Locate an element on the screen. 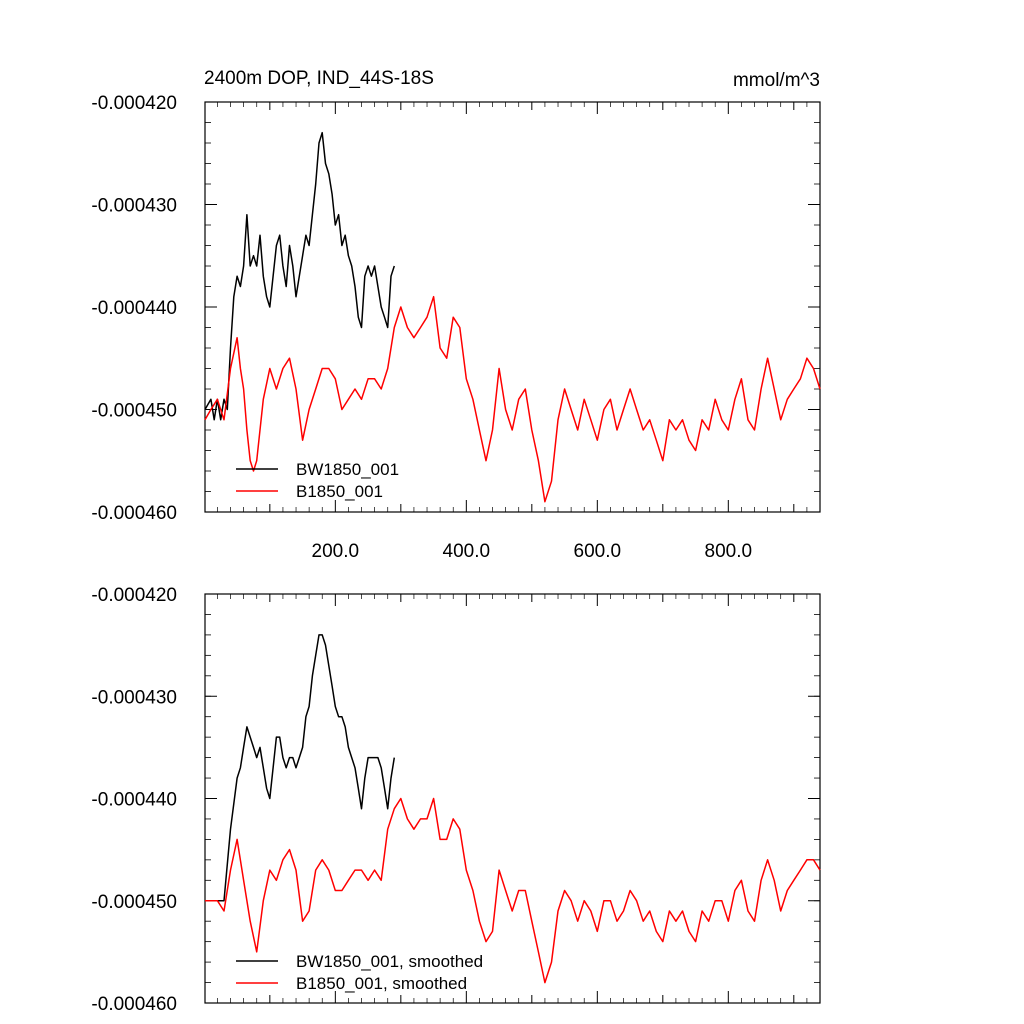  legend-label: BW1850_001 is located at coordinates (347, 469).